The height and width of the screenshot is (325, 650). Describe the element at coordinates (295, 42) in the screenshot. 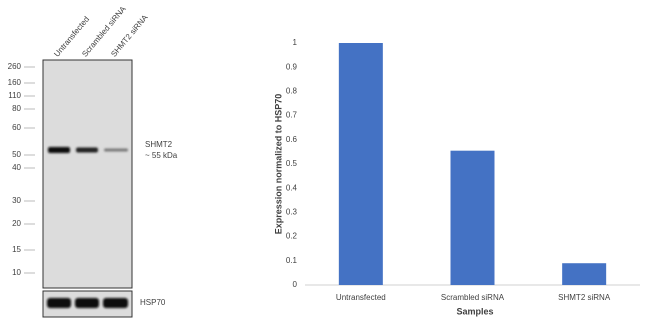

I see `y-tick-label: 1` at that location.